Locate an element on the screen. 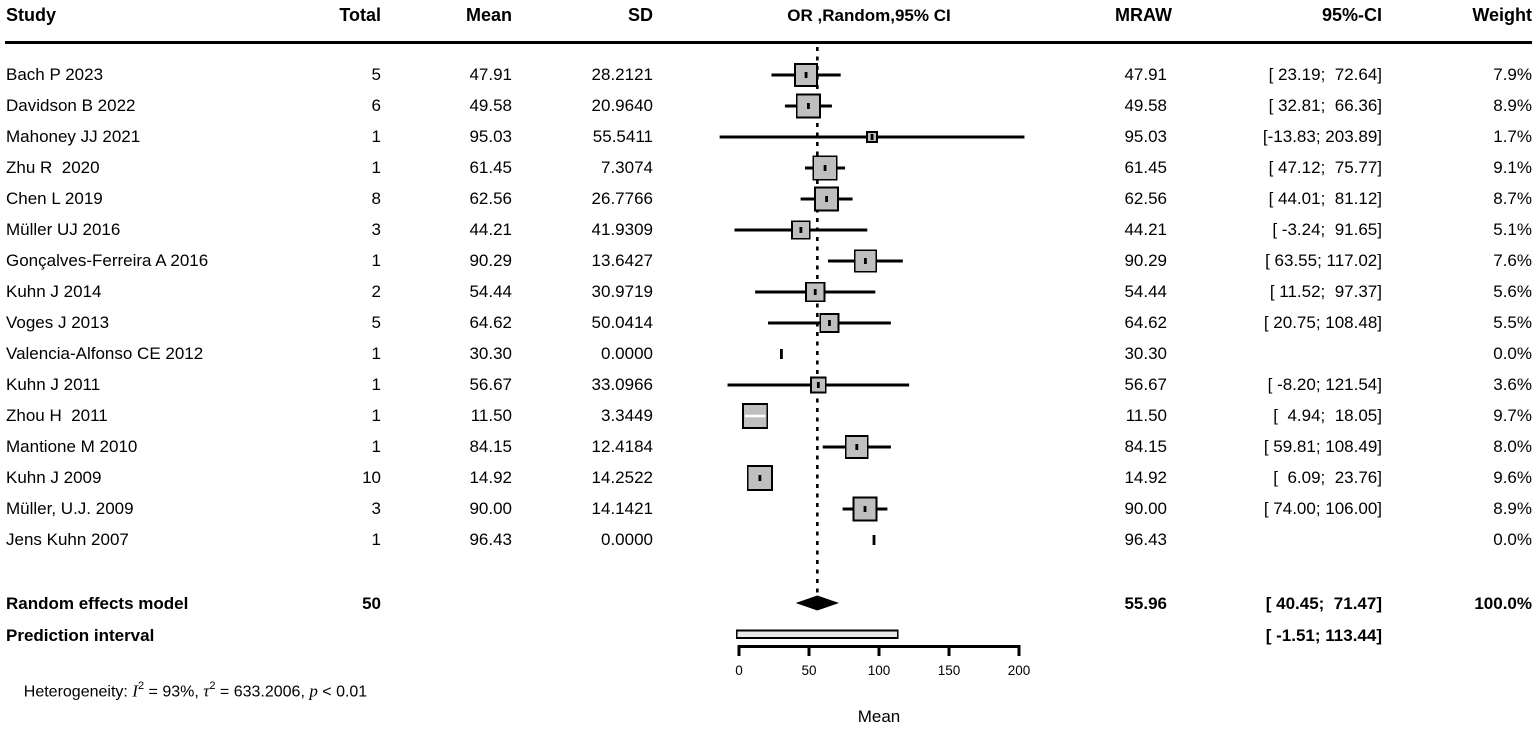 The height and width of the screenshot is (734, 1535). study-cell: Davidson B 2022 is located at coordinates (71, 105).